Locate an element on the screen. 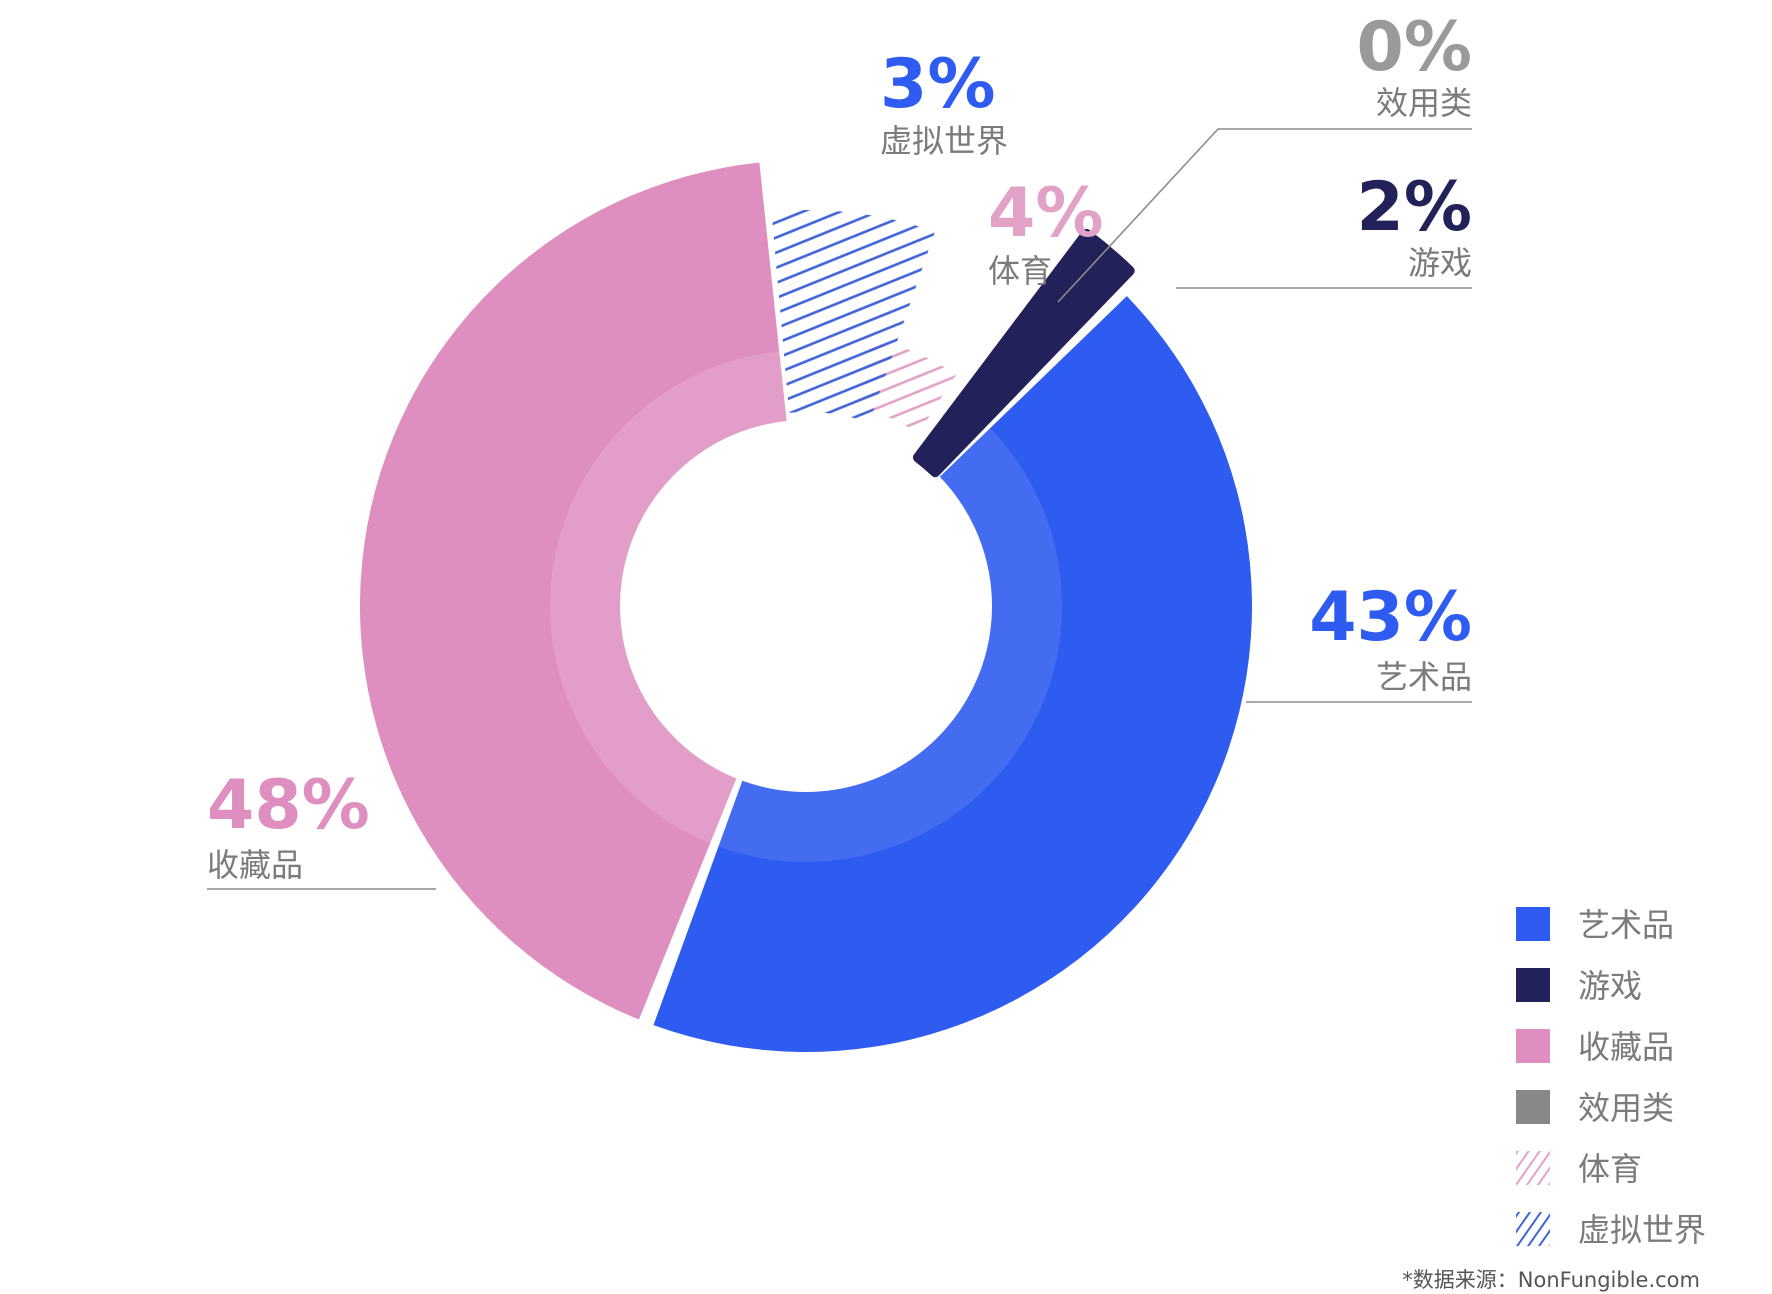 Image resolution: width=1772 pixels, height=1294 pixels. slice-category-label: 游戏 is located at coordinates (1440, 263).